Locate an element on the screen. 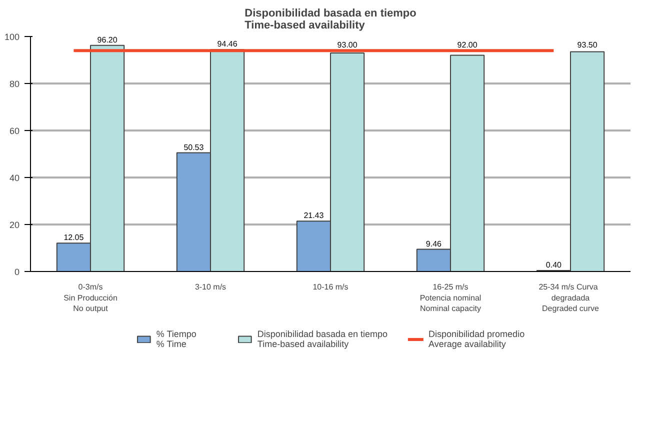 The width and height of the screenshot is (672, 443). x-tick-label: 3-10 m/s is located at coordinates (210, 287).